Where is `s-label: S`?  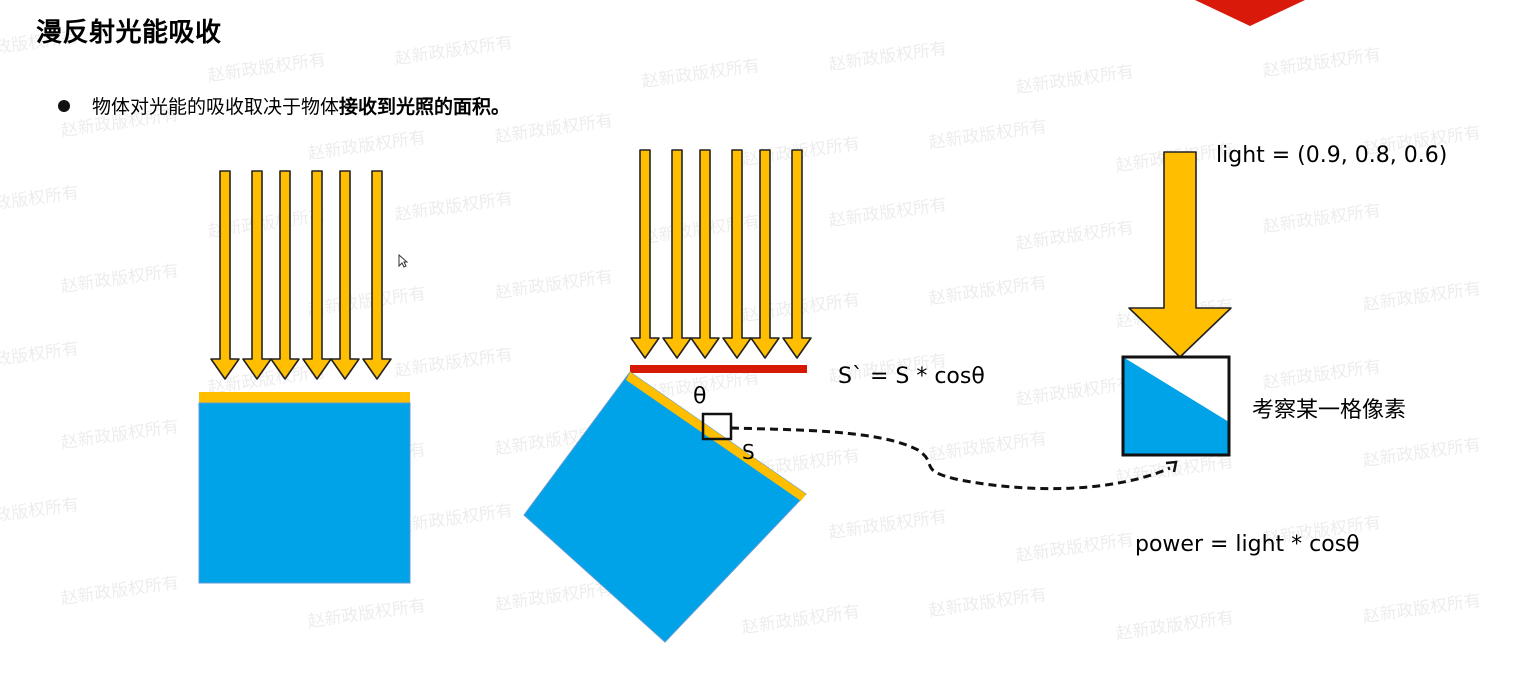 s-label: S is located at coordinates (748, 452).